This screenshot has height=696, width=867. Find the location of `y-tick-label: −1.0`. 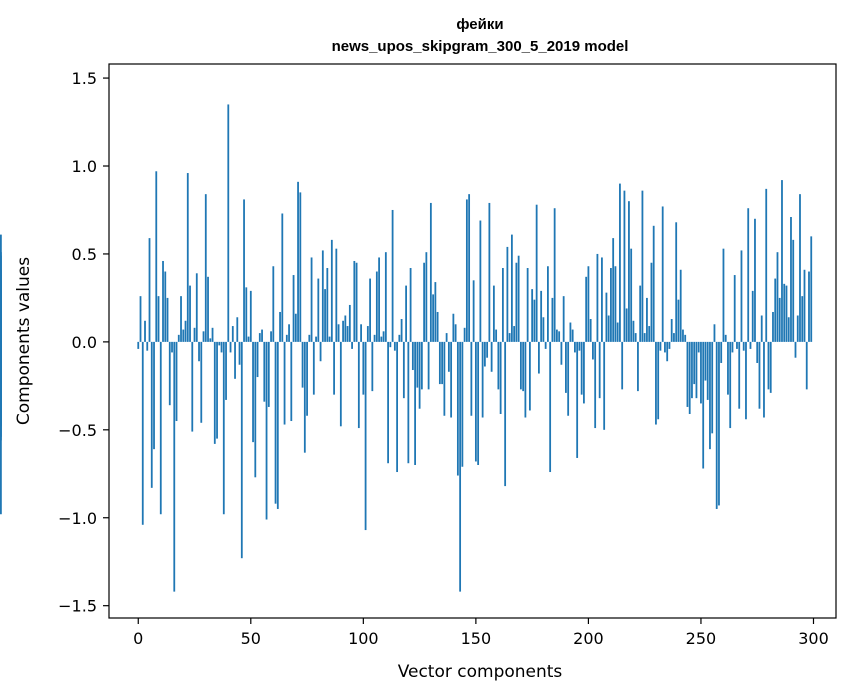

y-tick-label: −1.0 is located at coordinates (77, 518).